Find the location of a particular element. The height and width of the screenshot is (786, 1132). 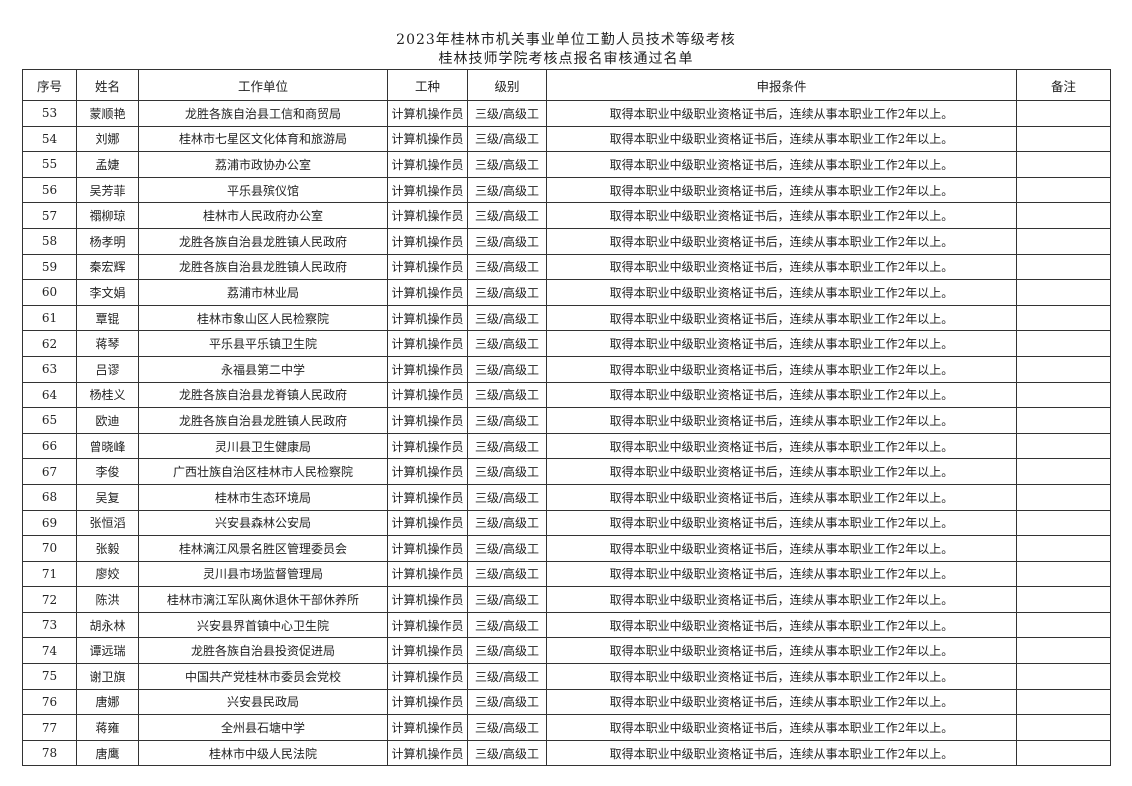

cell-seq: 66 is located at coordinates (49, 446).